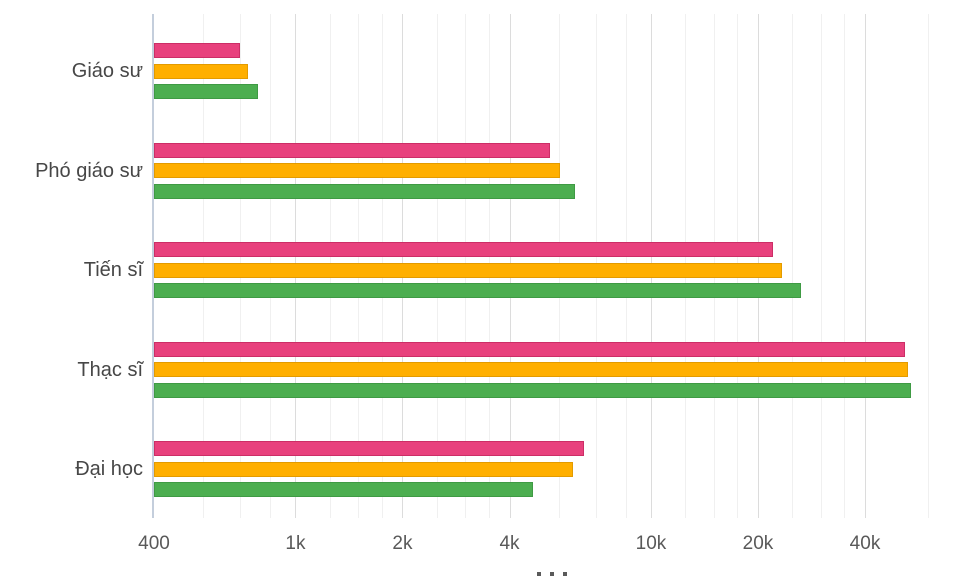 This screenshot has height=576, width=960. I want to click on x-tick-label: 1k, so click(295, 543).